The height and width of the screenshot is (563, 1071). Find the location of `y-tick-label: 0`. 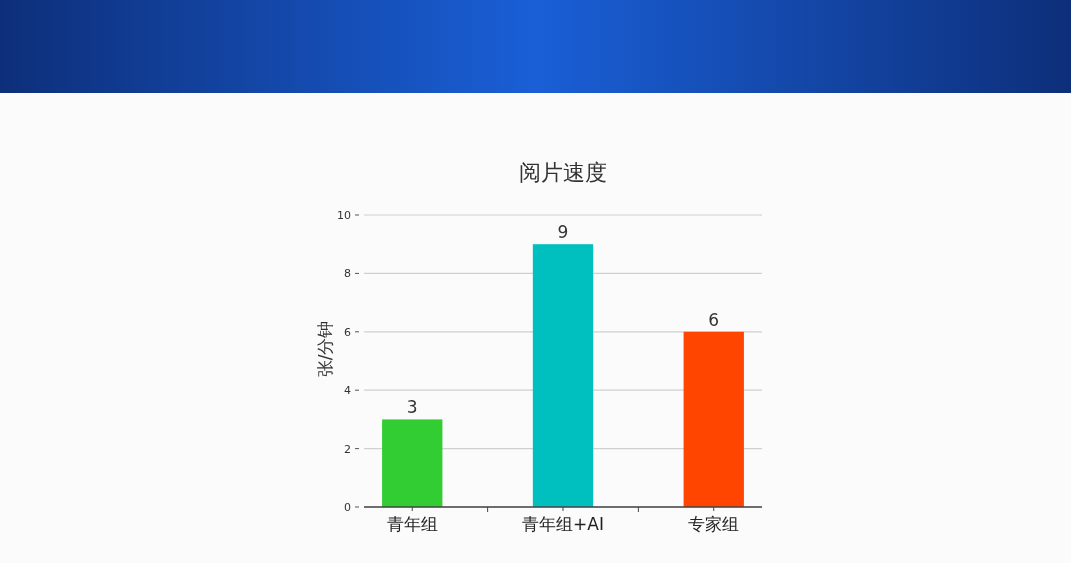

y-tick-label: 0 is located at coordinates (347, 507).